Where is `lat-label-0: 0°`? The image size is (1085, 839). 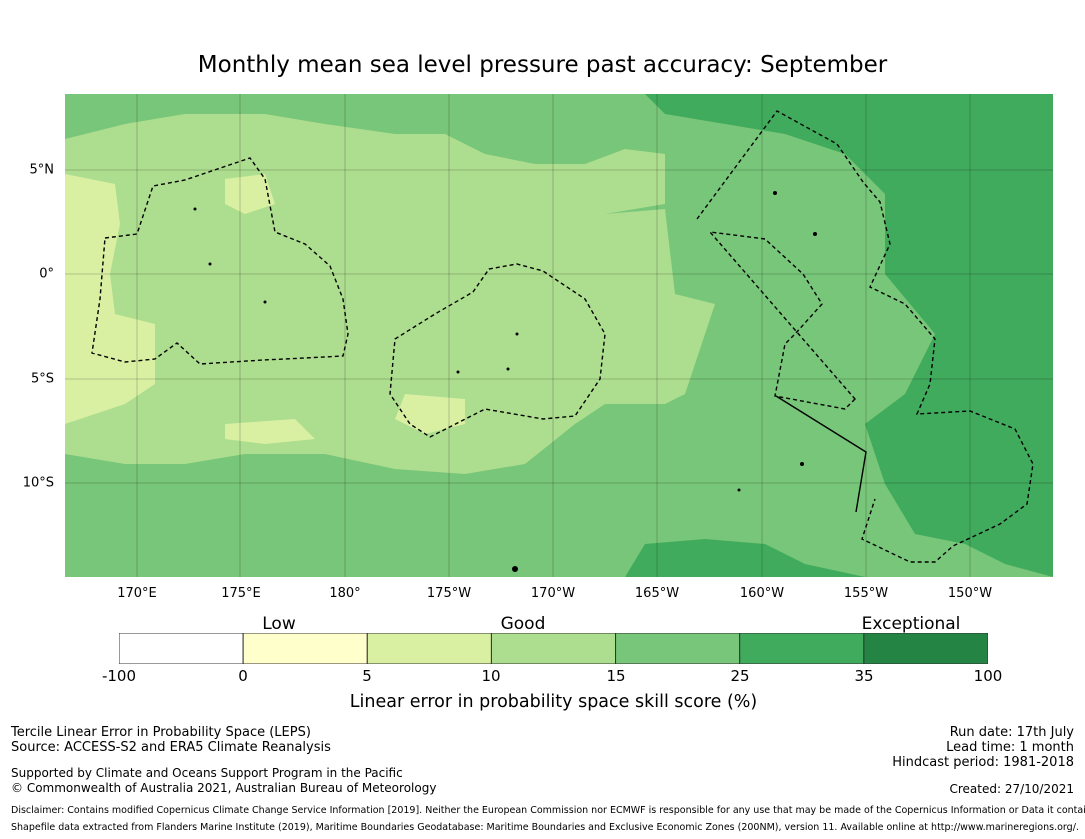 lat-label-0: 0° is located at coordinates (46, 274).